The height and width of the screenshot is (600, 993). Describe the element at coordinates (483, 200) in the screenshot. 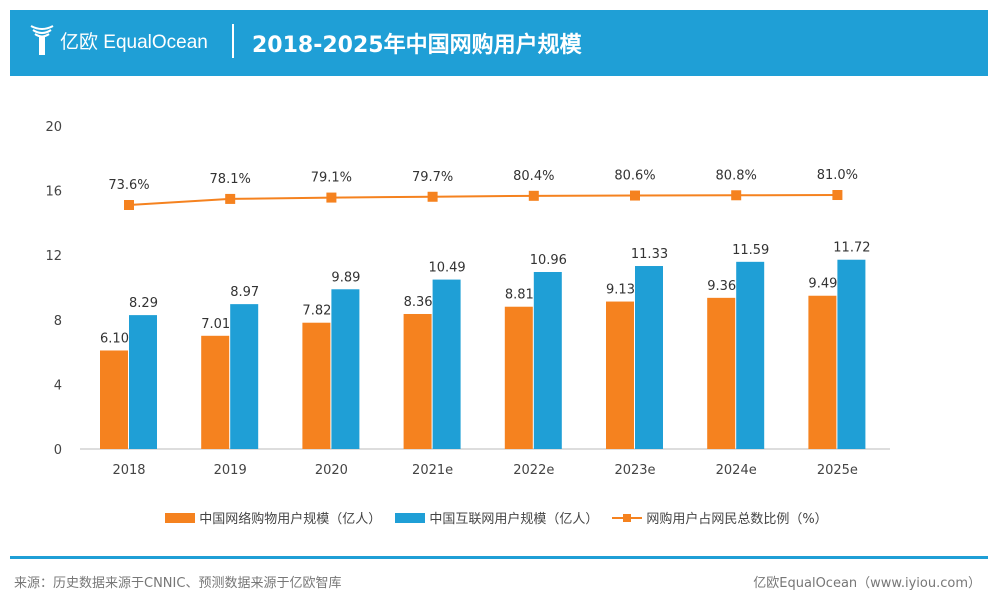

I see `ratio-line` at that location.